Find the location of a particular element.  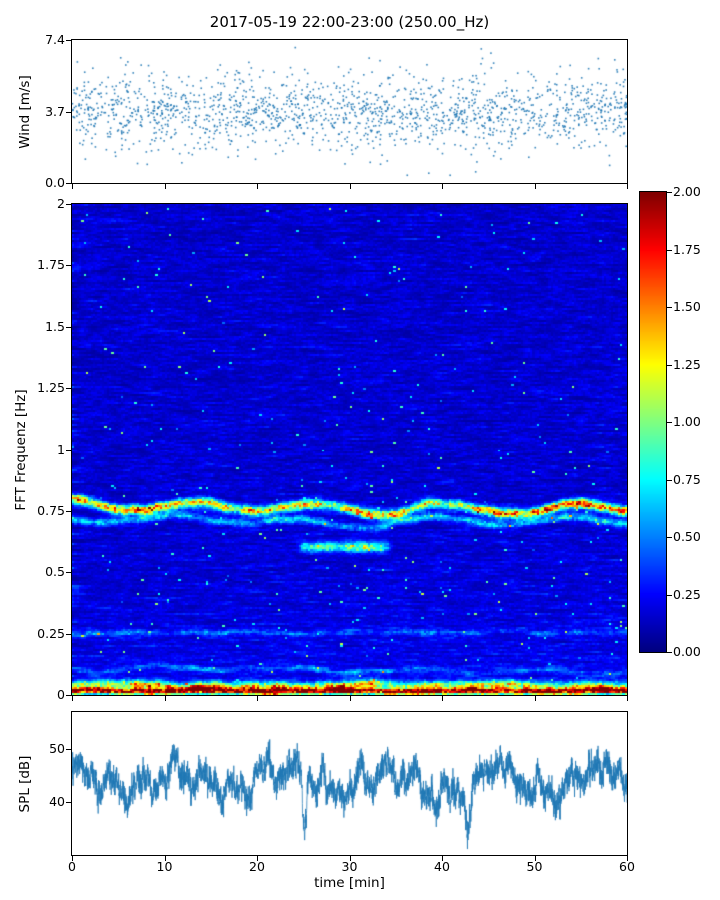

time-xtick-label: 30 is located at coordinates (349, 866).